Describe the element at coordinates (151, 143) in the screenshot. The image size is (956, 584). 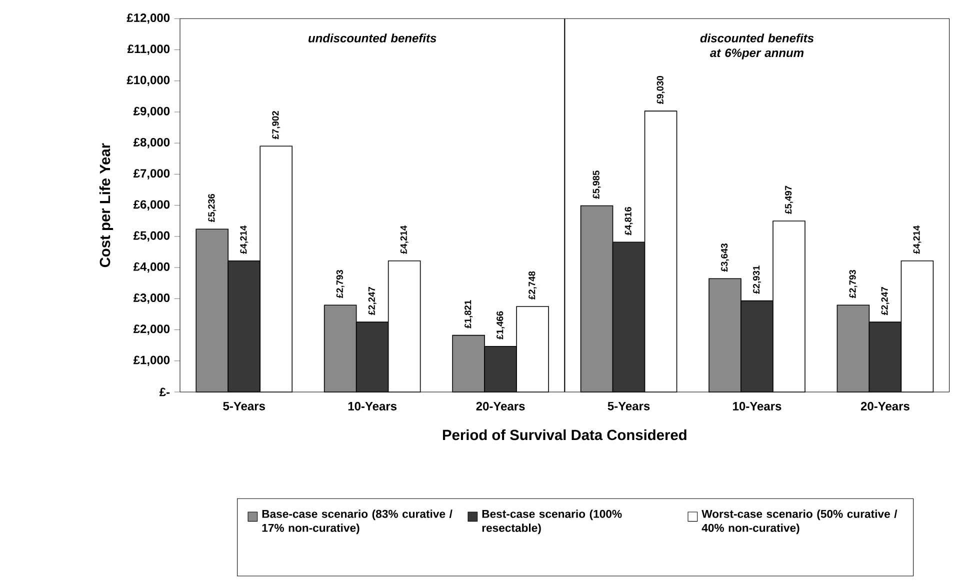
I see `y-tick-label: £8,000` at that location.